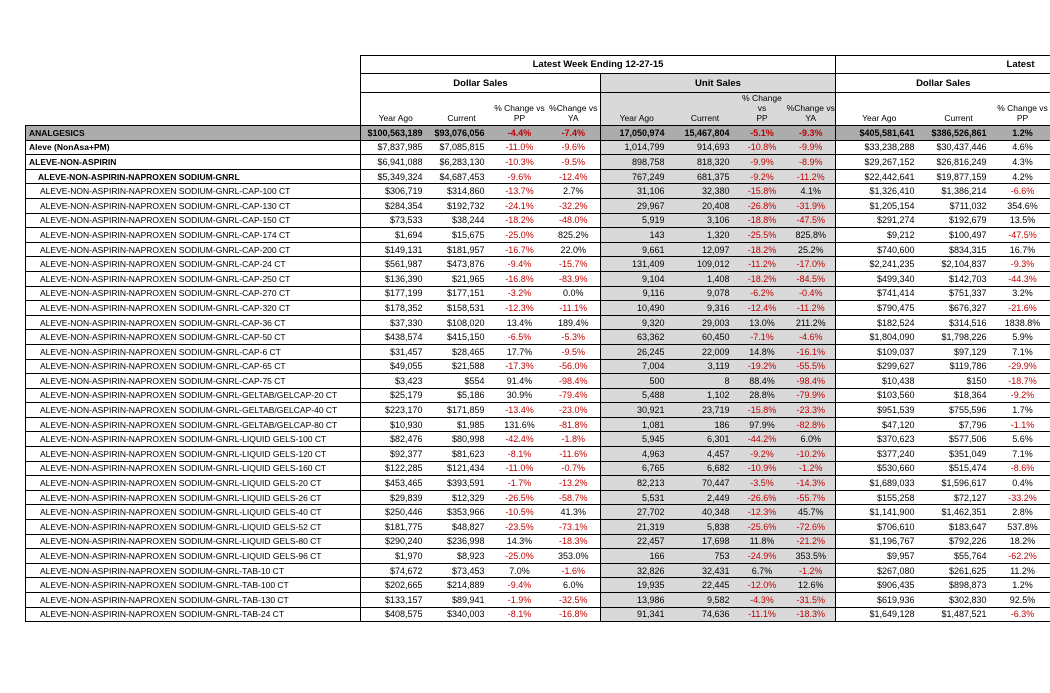  I want to click on percent-change-cell: -12.3%, so click(762, 512).